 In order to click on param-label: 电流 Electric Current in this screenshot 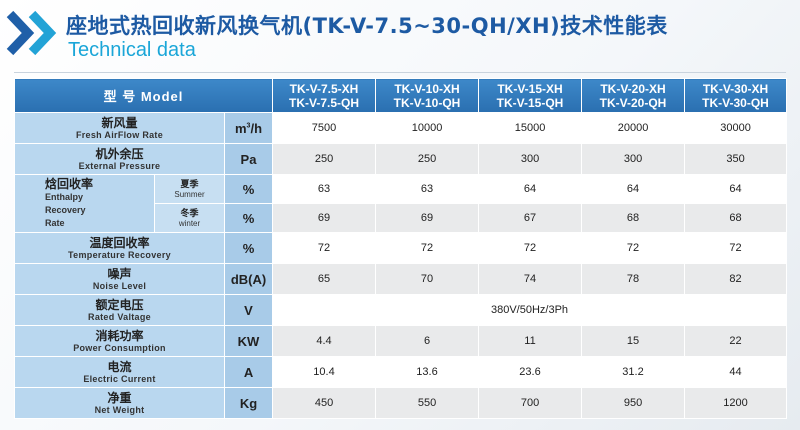, I will do `click(119, 372)`.